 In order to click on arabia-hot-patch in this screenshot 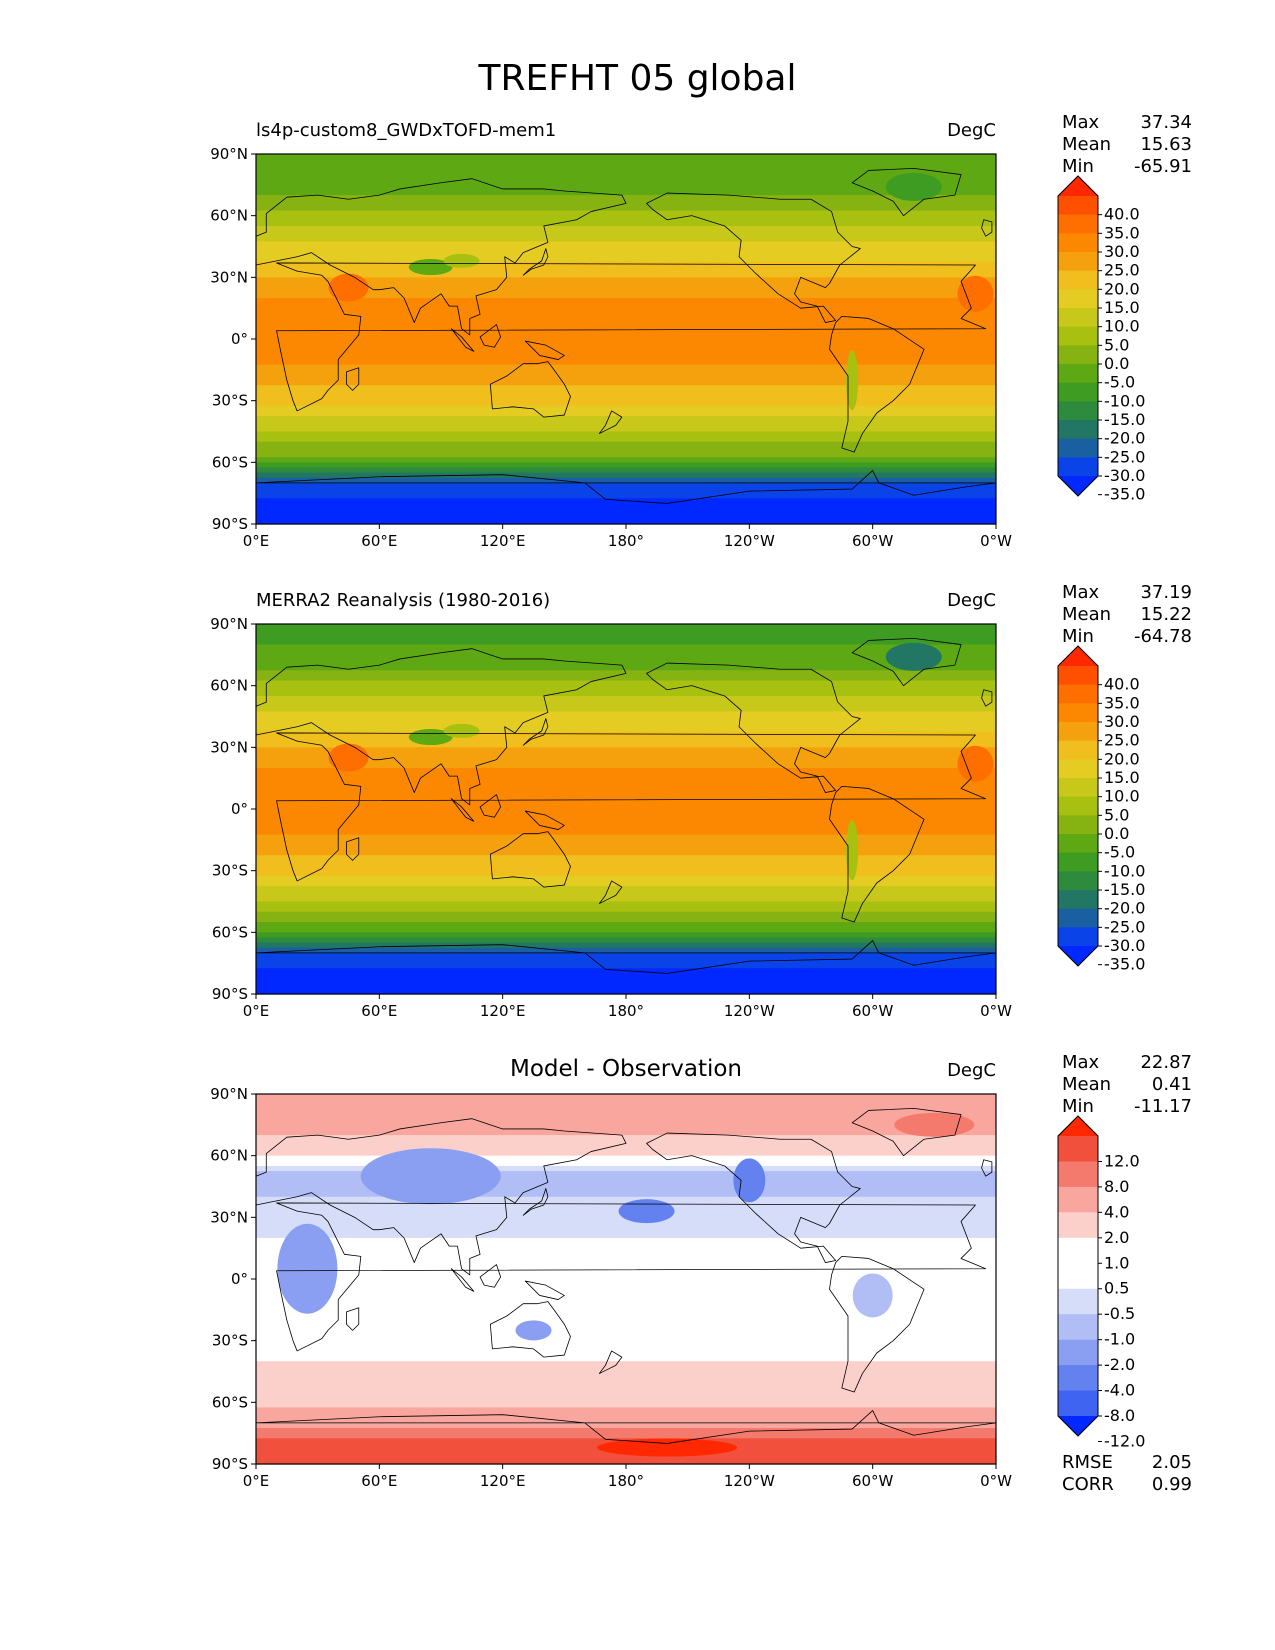, I will do `click(348, 757)`.